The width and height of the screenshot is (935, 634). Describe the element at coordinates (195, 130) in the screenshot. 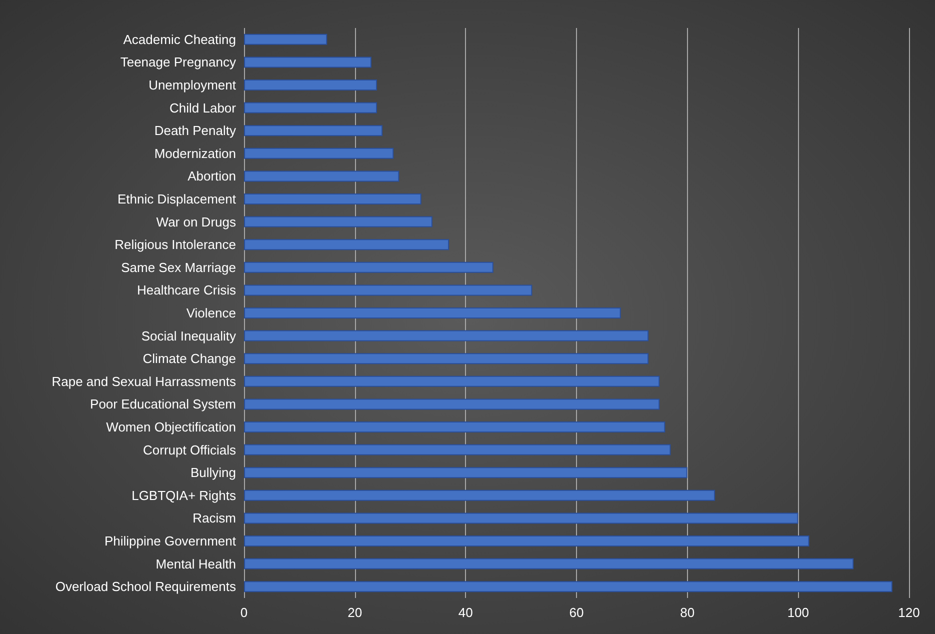

I see `y-tick-label: Death Penalty` at that location.